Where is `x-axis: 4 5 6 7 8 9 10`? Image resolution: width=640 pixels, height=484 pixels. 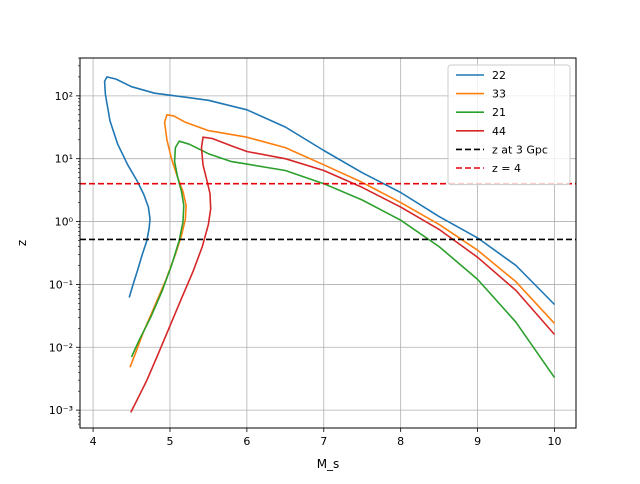 x-axis: 4 5 6 7 8 9 10 is located at coordinates (325, 438).